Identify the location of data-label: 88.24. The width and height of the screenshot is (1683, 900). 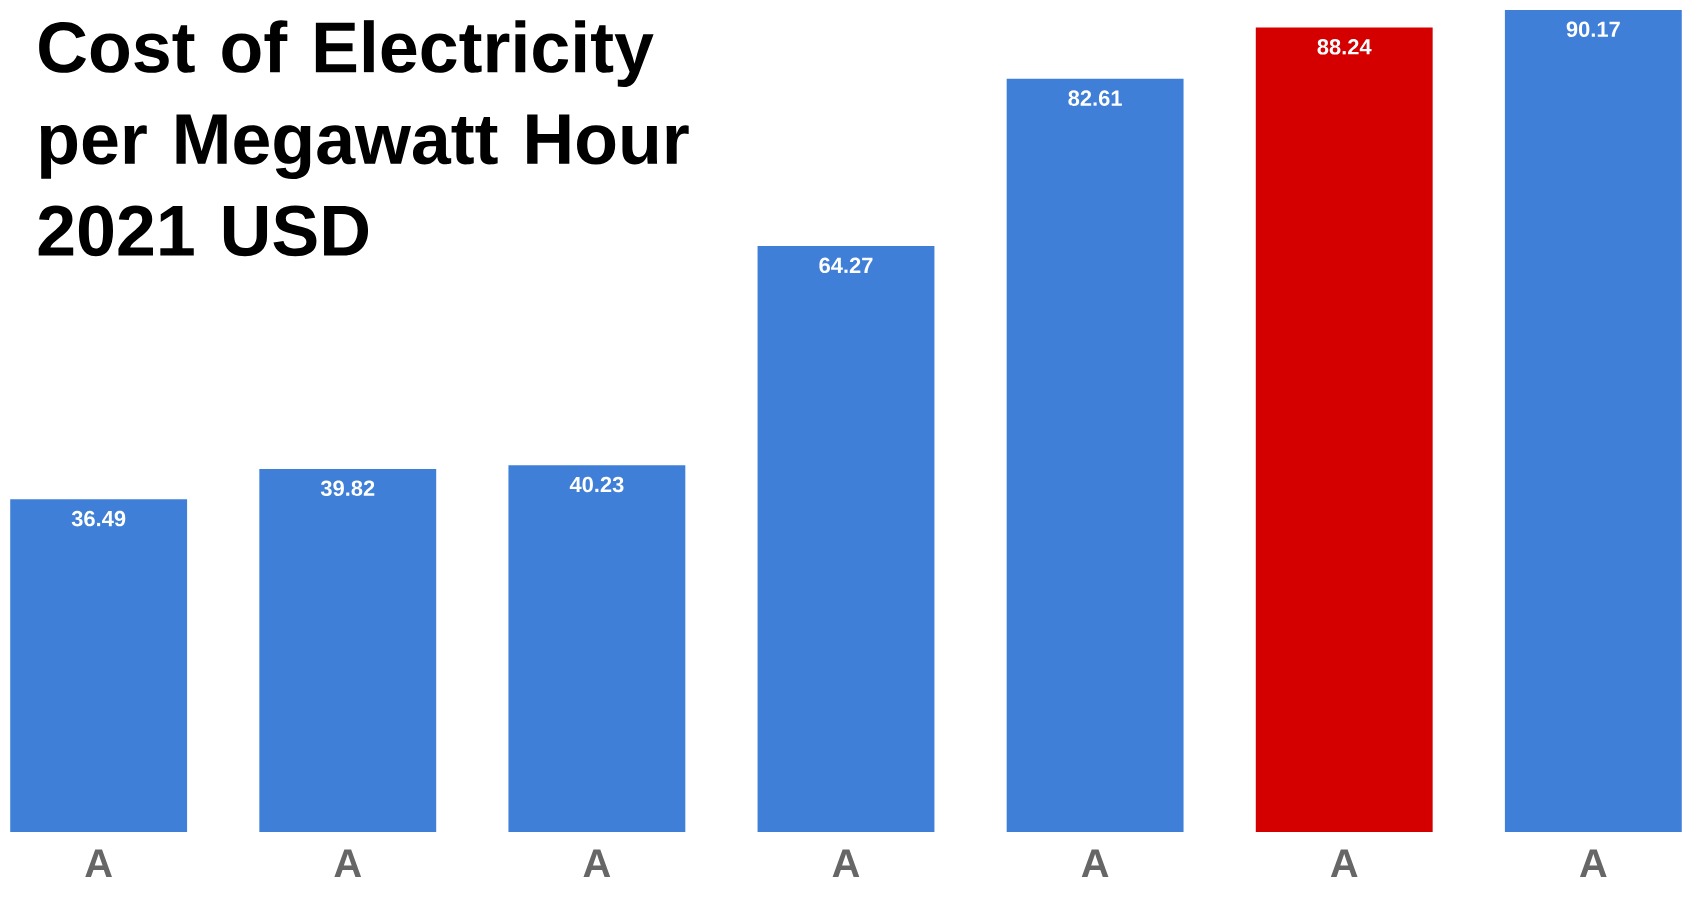
(1344, 47).